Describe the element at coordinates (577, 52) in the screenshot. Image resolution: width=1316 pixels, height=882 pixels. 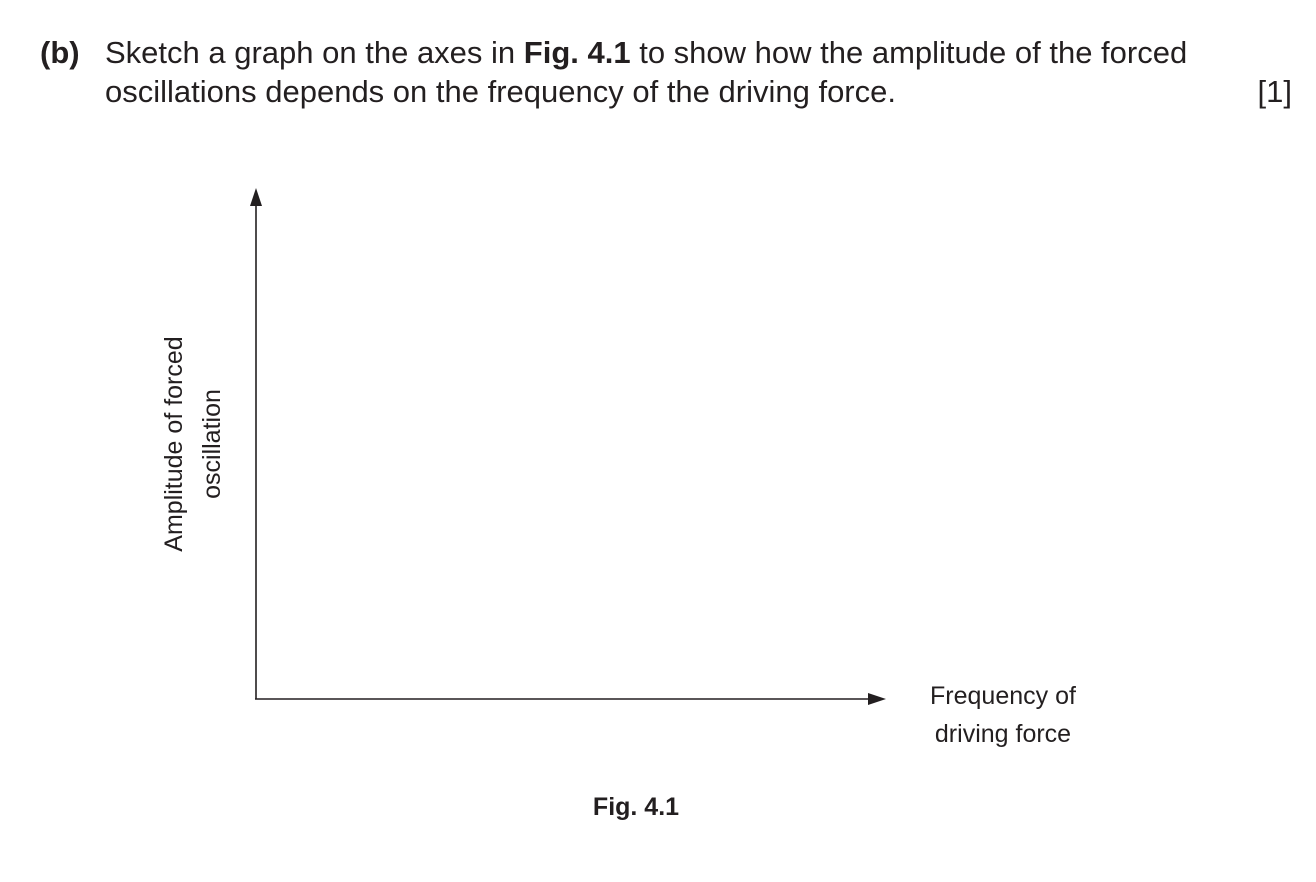
I see `figure-reference: Fig. 4.1` at that location.